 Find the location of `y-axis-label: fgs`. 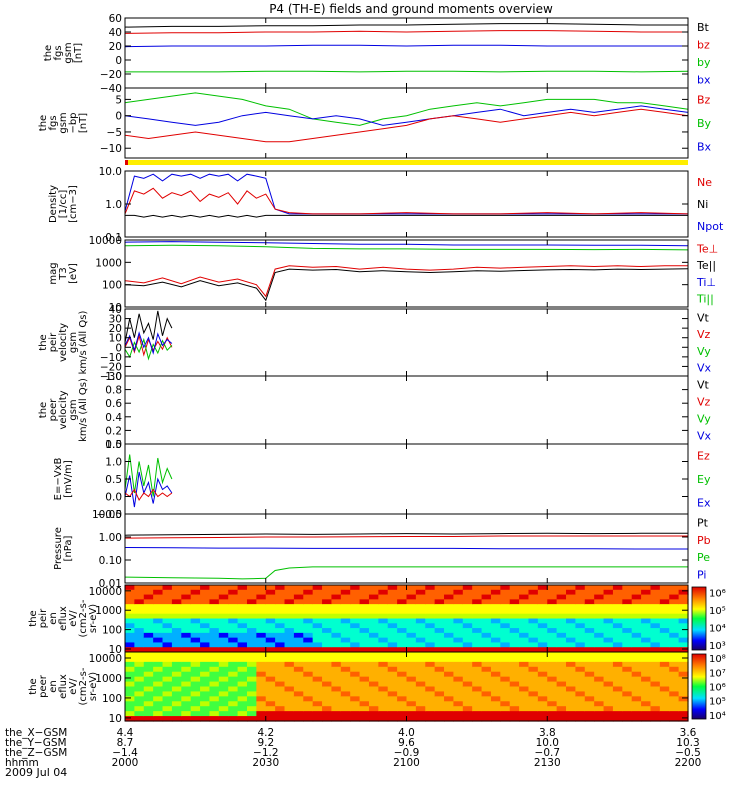

y-axis-label: fgs is located at coordinates (58, 52).